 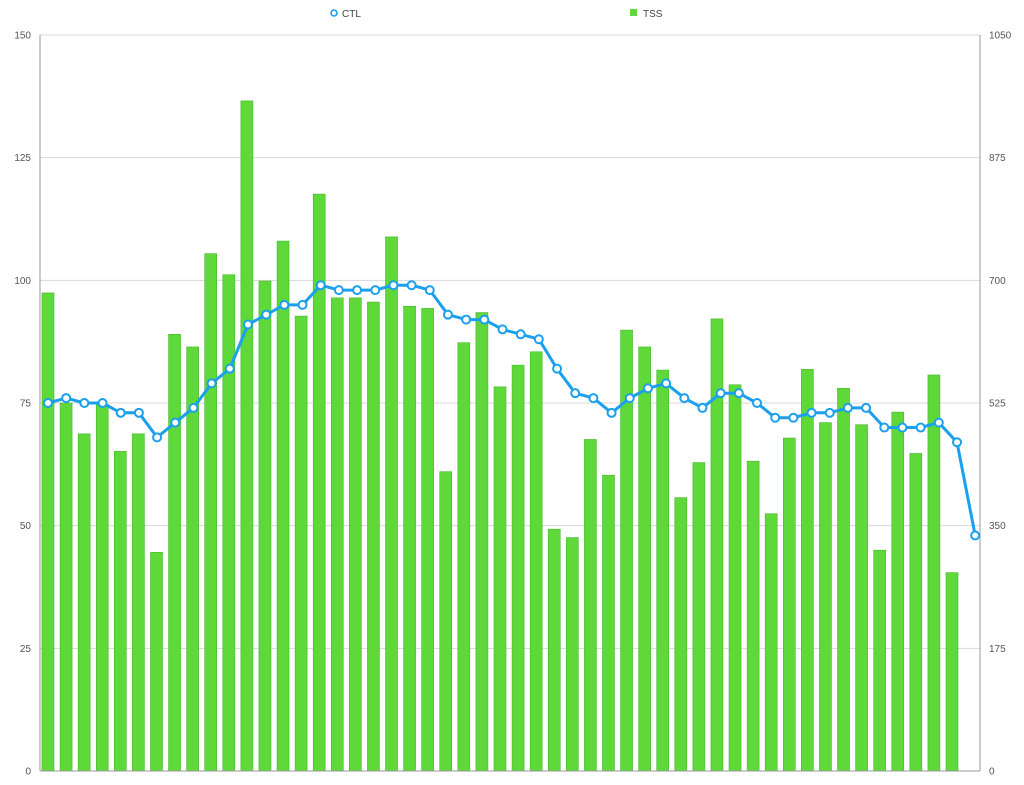 What do you see at coordinates (997, 158) in the screenshot?
I see `right-tick-label: 875` at bounding box center [997, 158].